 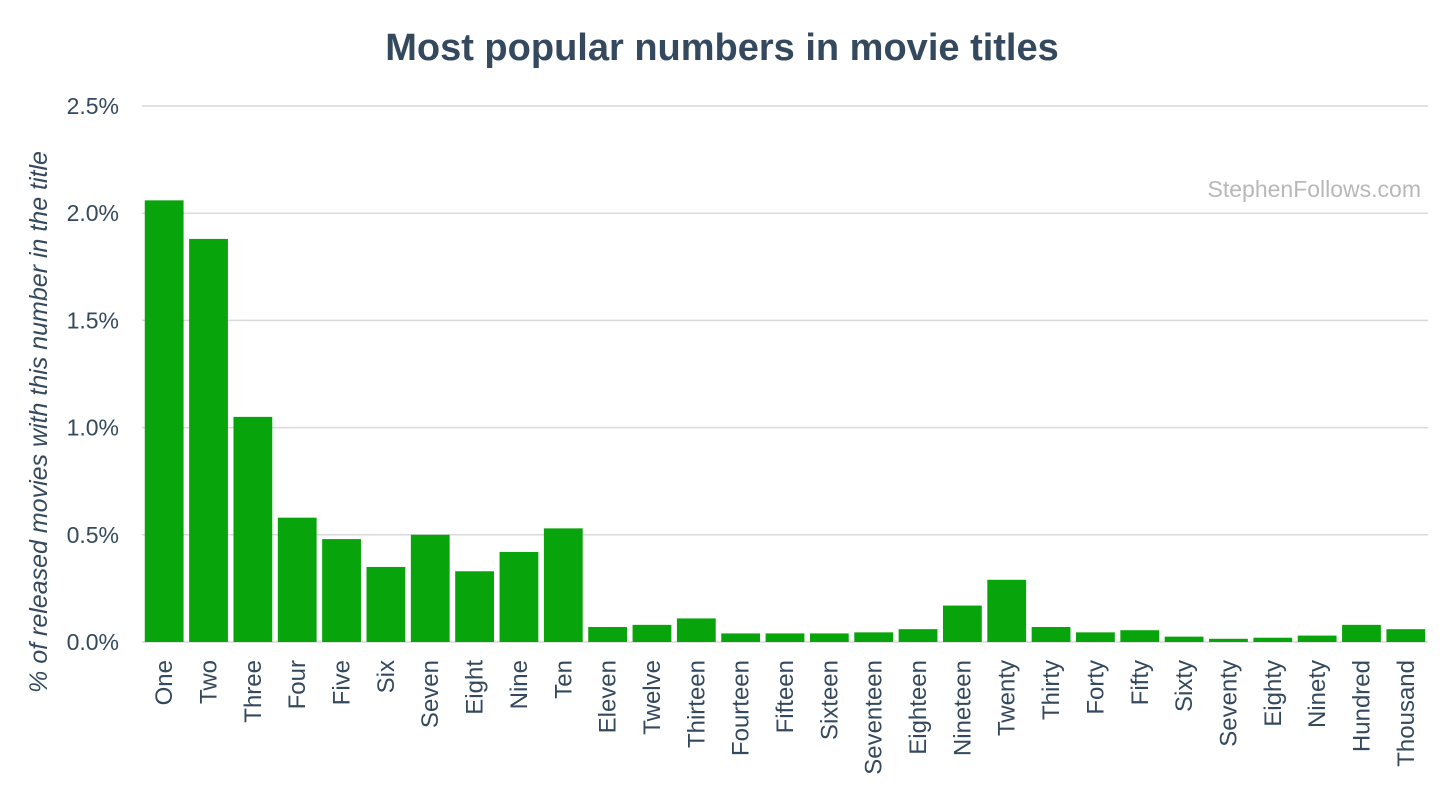 I want to click on bar-three, so click(x=253, y=529).